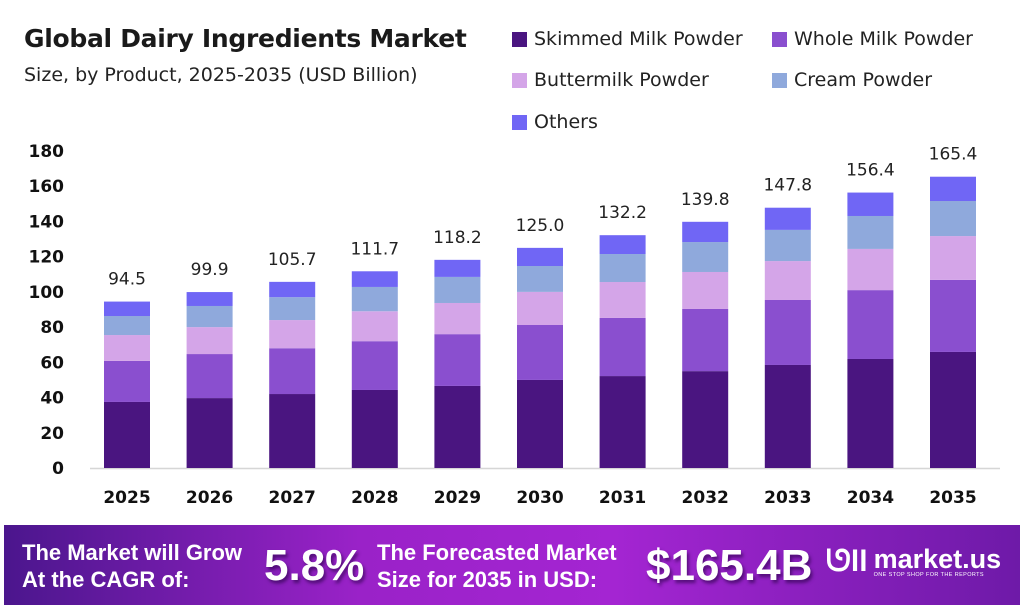  What do you see at coordinates (847, 561) in the screenshot?
I see `logo-mark-icon: ᘎll` at bounding box center [847, 561].